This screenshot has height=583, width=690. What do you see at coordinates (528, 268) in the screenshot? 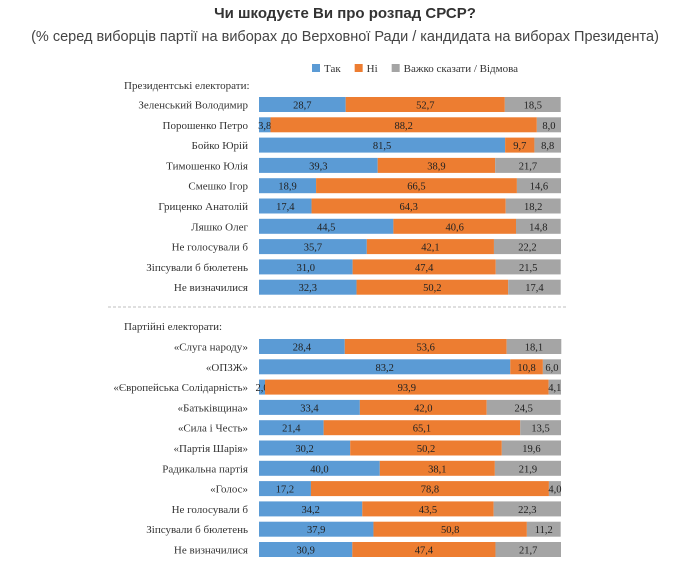
I see `data-label-hard: 21,5` at bounding box center [528, 268].